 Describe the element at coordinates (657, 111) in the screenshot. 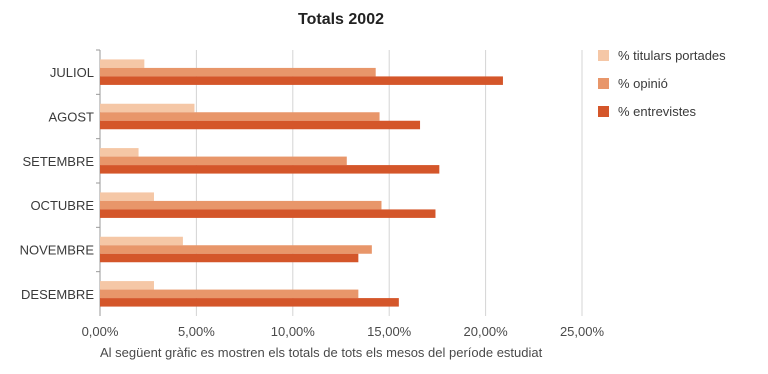

I see `legend-label: % entrevistes` at that location.